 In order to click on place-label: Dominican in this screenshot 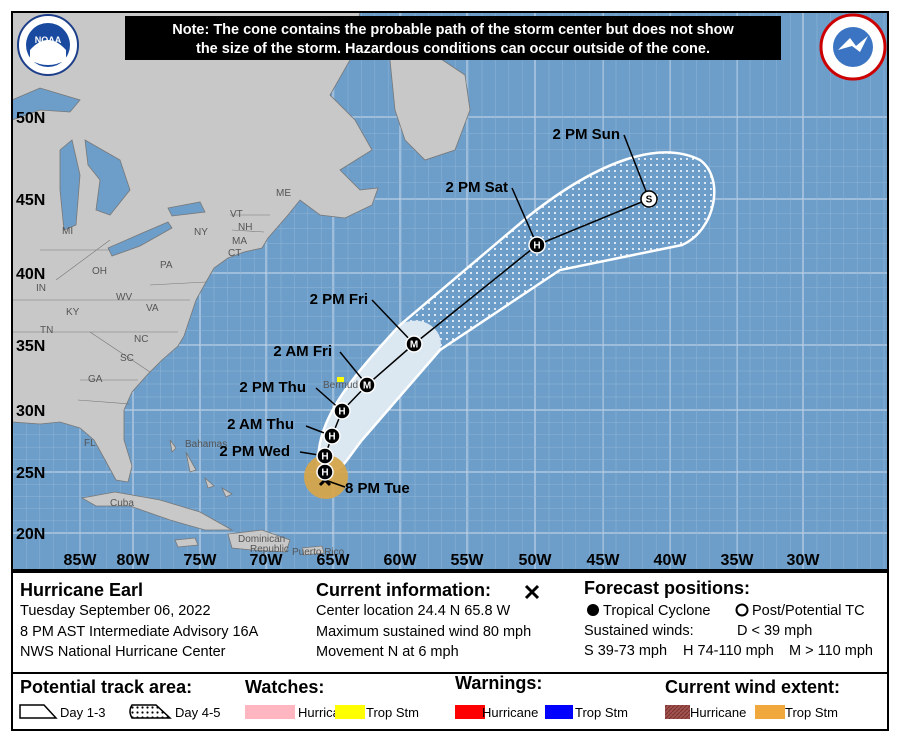, I will do `click(261, 539)`.